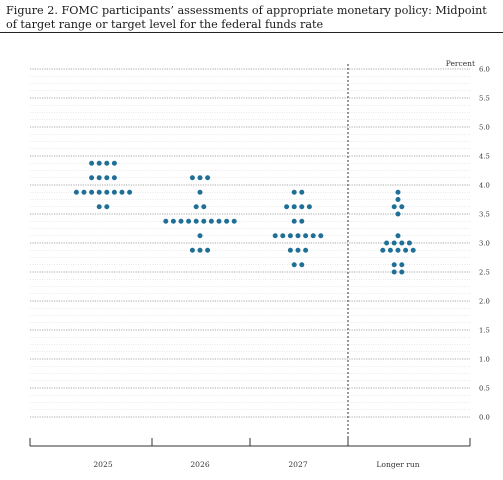  What do you see at coordinates (484, 99) in the screenshot?
I see `y-tick-label: 5.5` at bounding box center [484, 99].